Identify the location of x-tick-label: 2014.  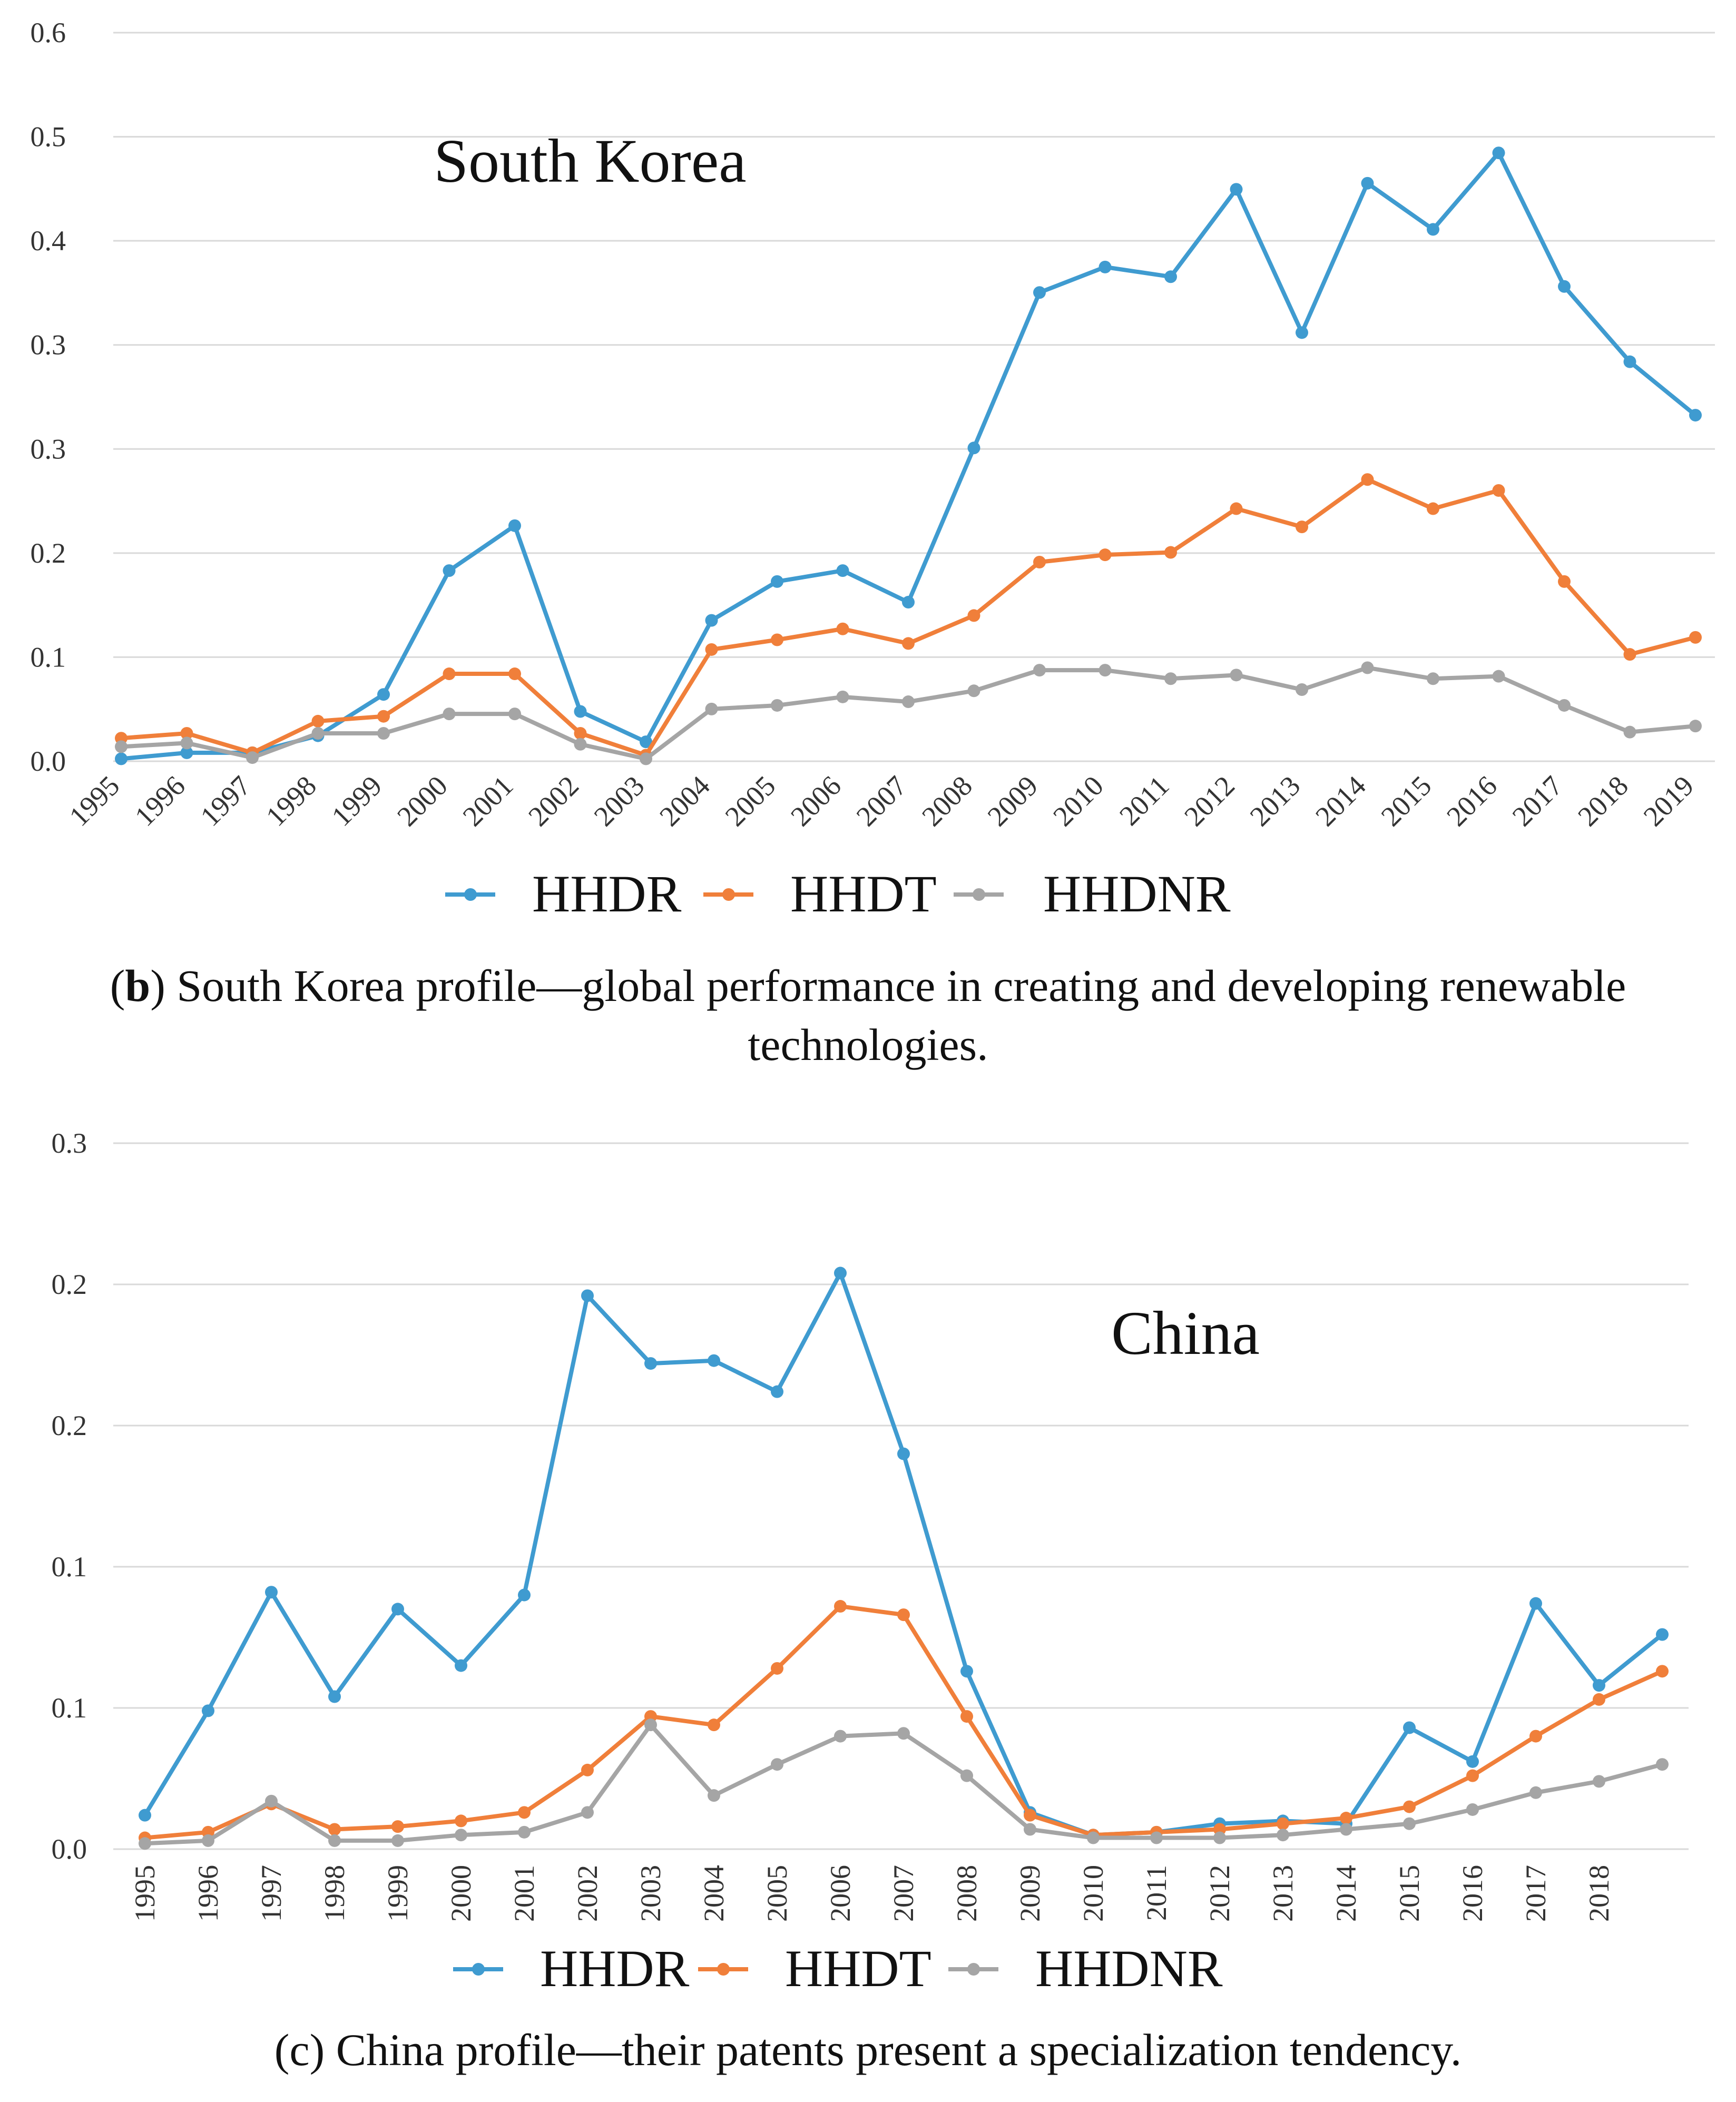
(1340, 801).